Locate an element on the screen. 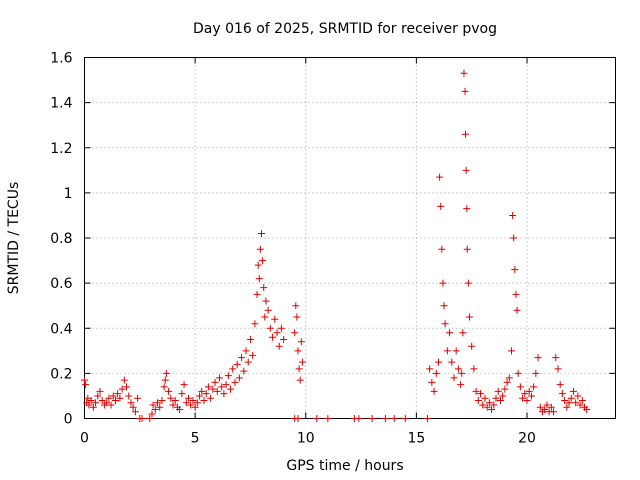 The height and width of the screenshot is (480, 640). y-tick-label: 0.6 is located at coordinates (61, 284).